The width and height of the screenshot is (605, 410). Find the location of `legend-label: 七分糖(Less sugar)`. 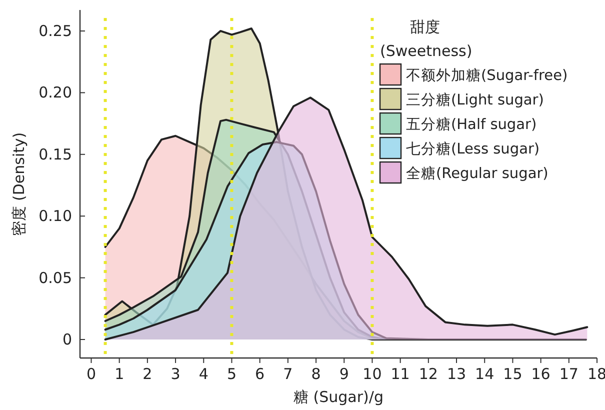

legend-label: 七分糖(Less sugar) is located at coordinates (473, 149).